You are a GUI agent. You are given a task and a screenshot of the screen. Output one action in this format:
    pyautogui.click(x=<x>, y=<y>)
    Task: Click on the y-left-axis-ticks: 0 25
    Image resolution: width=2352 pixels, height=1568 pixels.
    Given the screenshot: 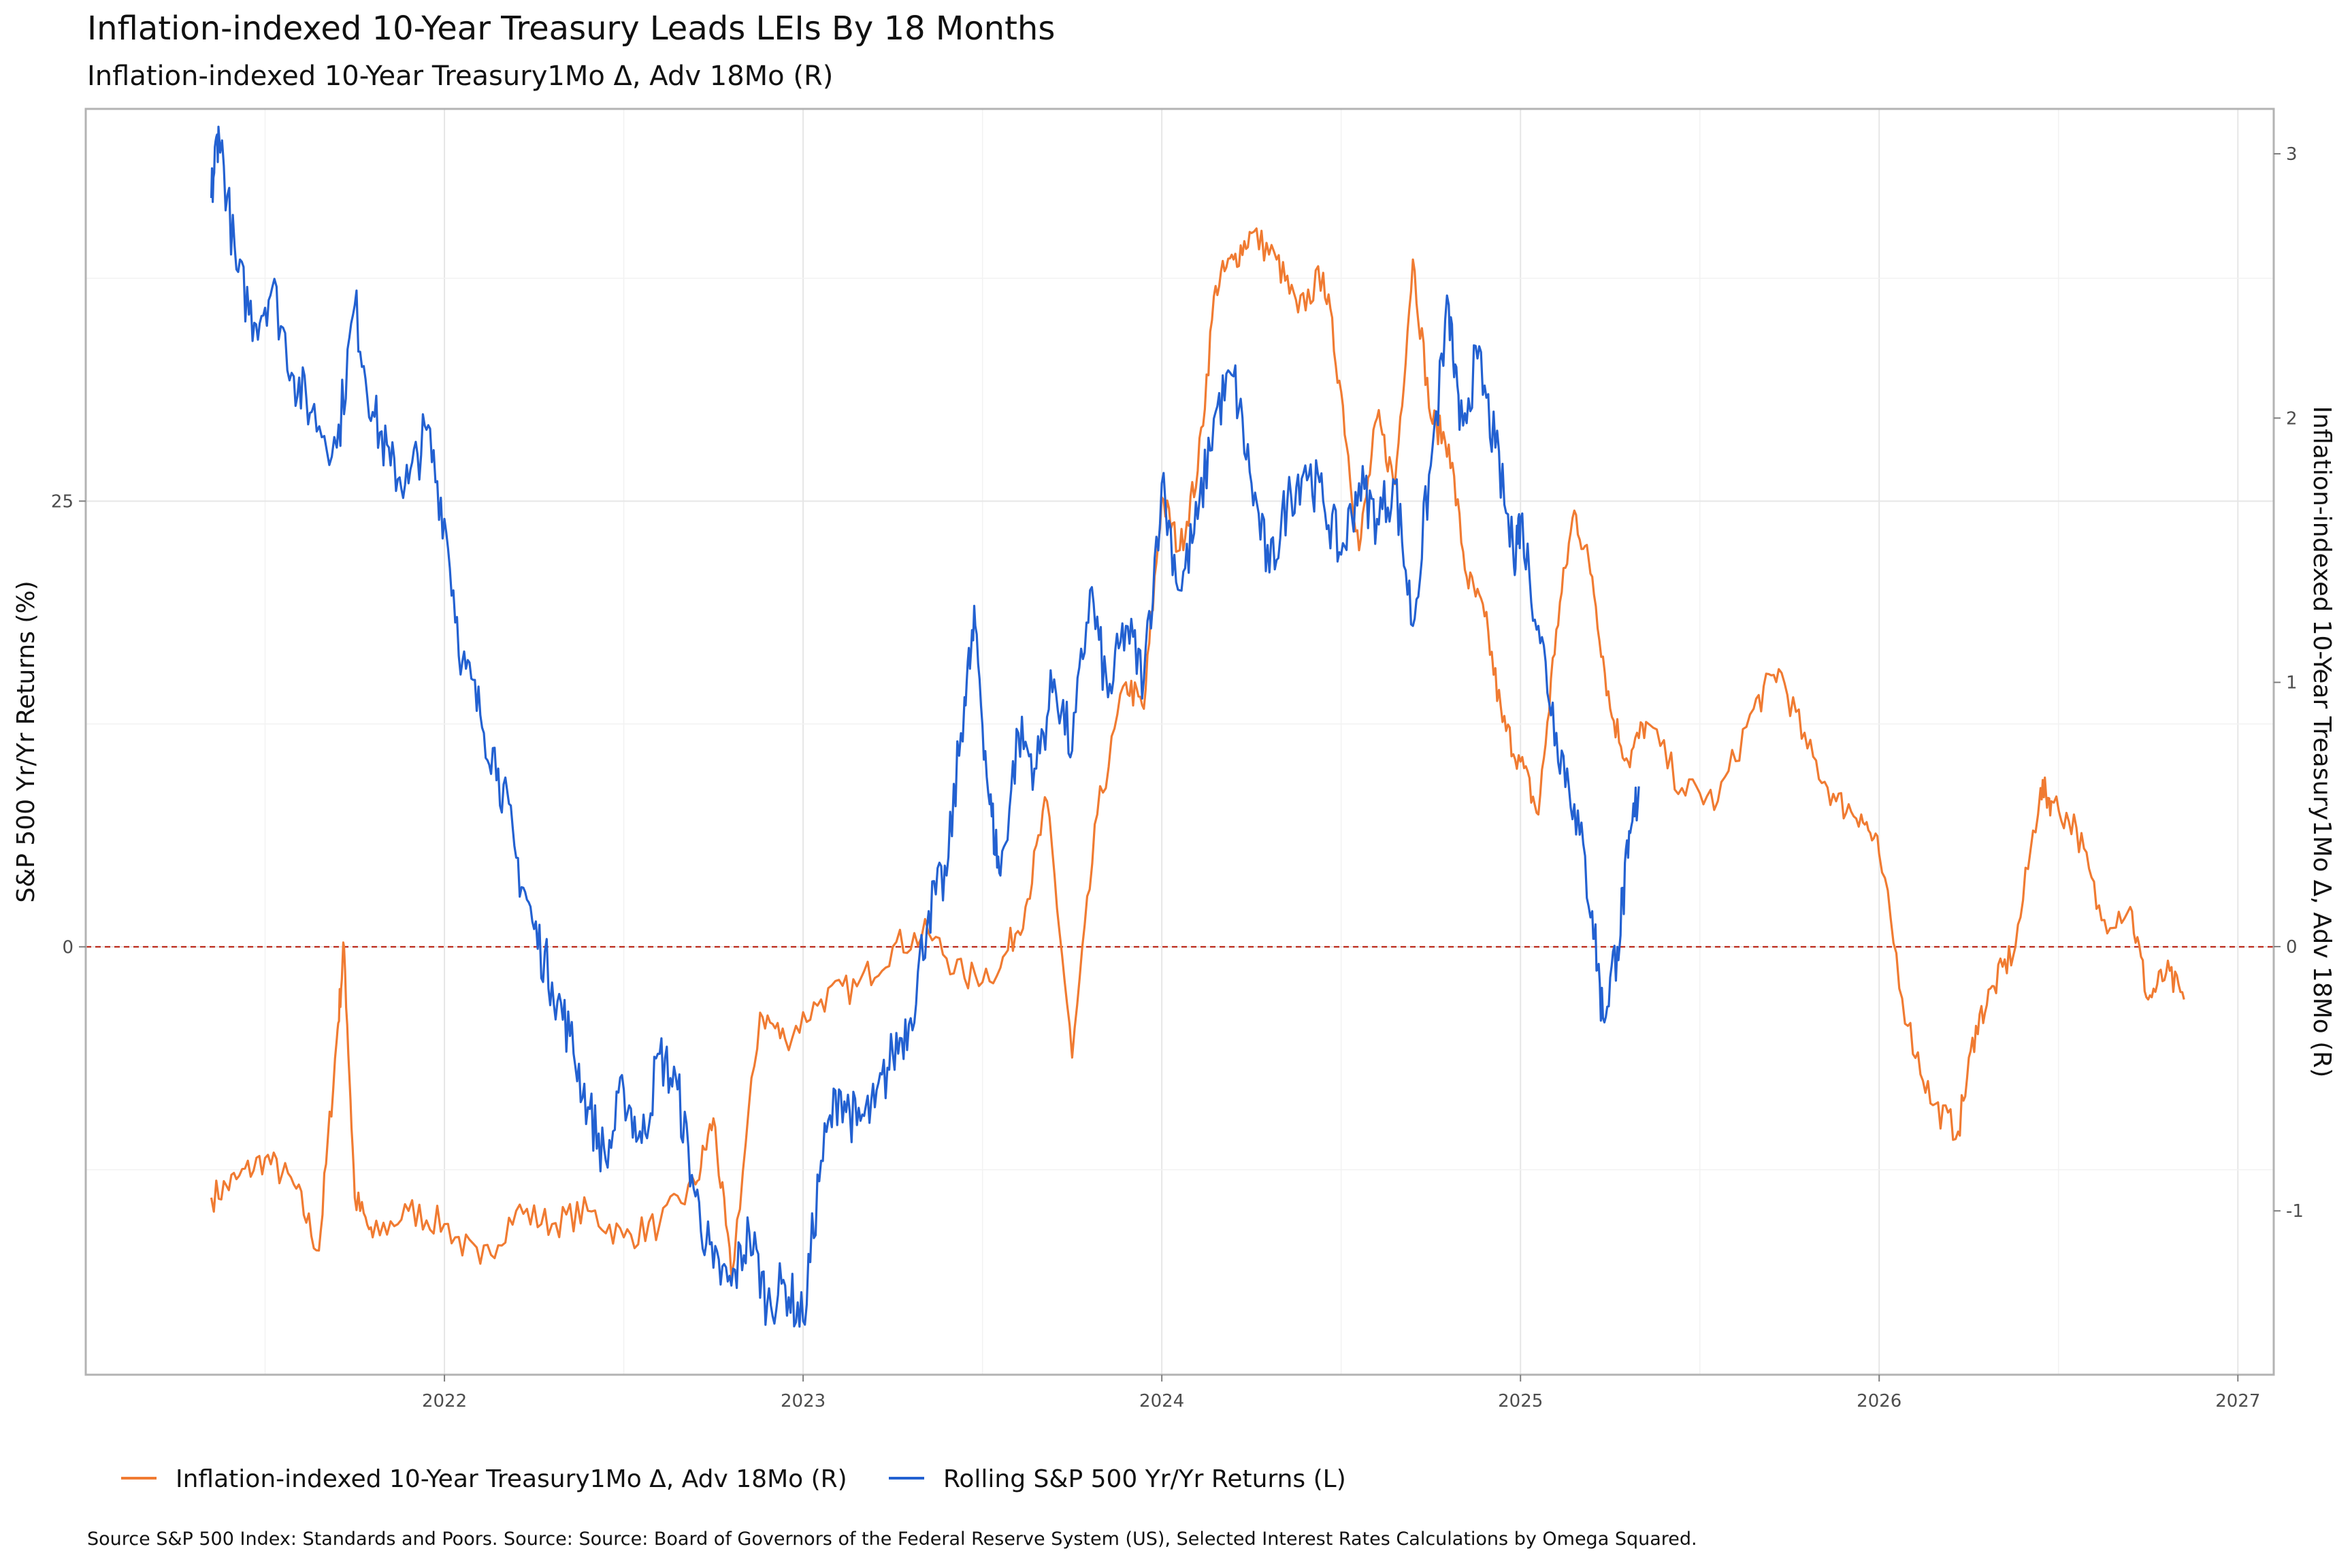 What is the action you would take?
    pyautogui.click(x=69, y=725)
    